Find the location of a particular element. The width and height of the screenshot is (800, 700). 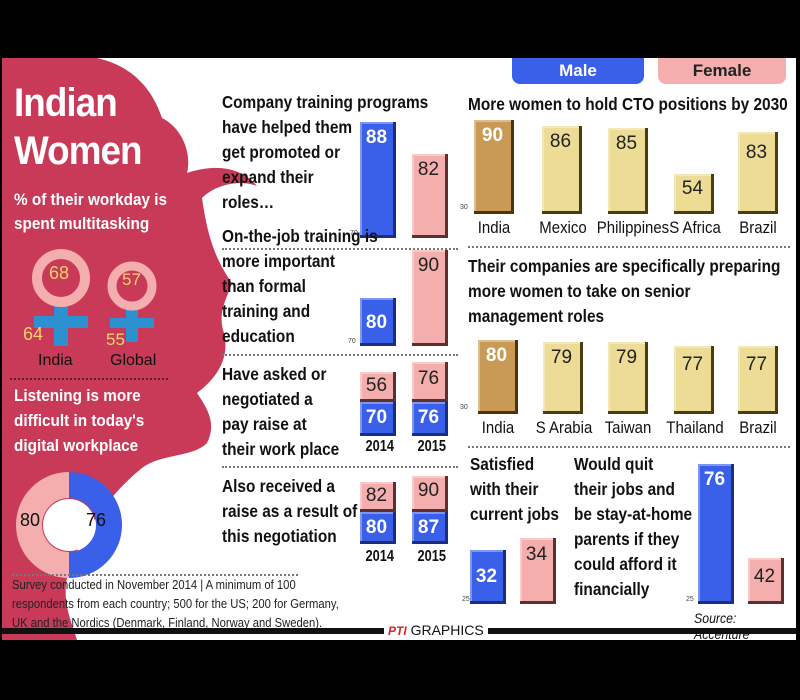

listening-heading-3: digital workplace is located at coordinates (76, 445).